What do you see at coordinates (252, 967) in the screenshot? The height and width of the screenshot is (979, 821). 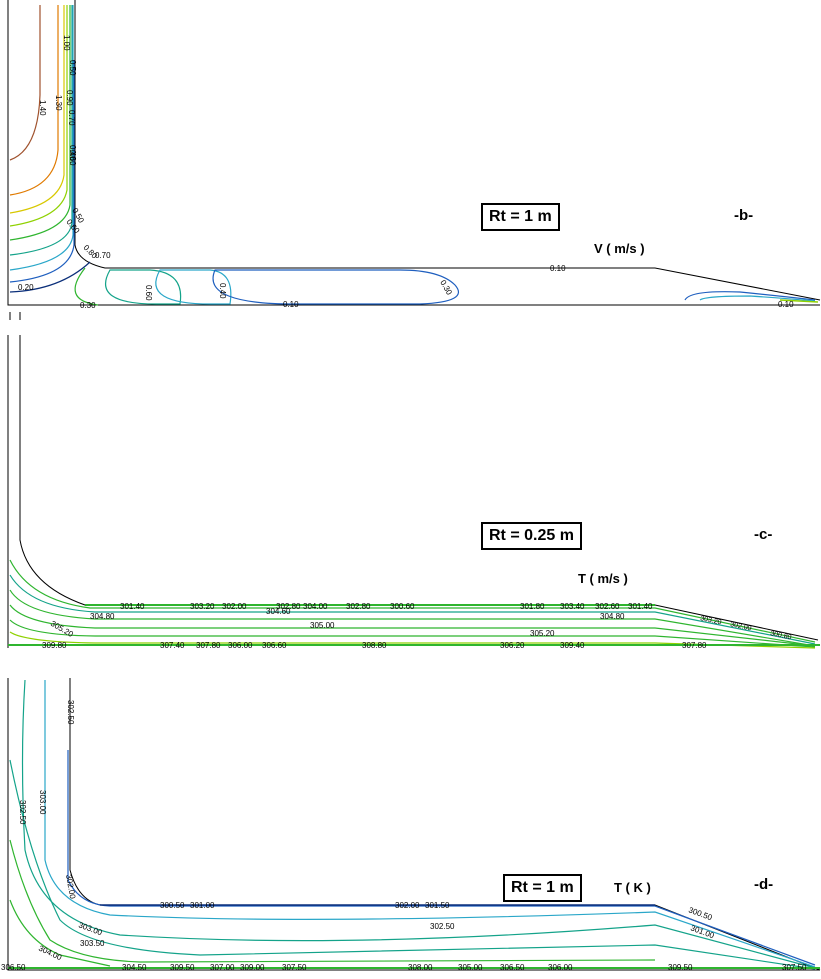 I see `panel-d-contour-label: 309.00` at bounding box center [252, 967].